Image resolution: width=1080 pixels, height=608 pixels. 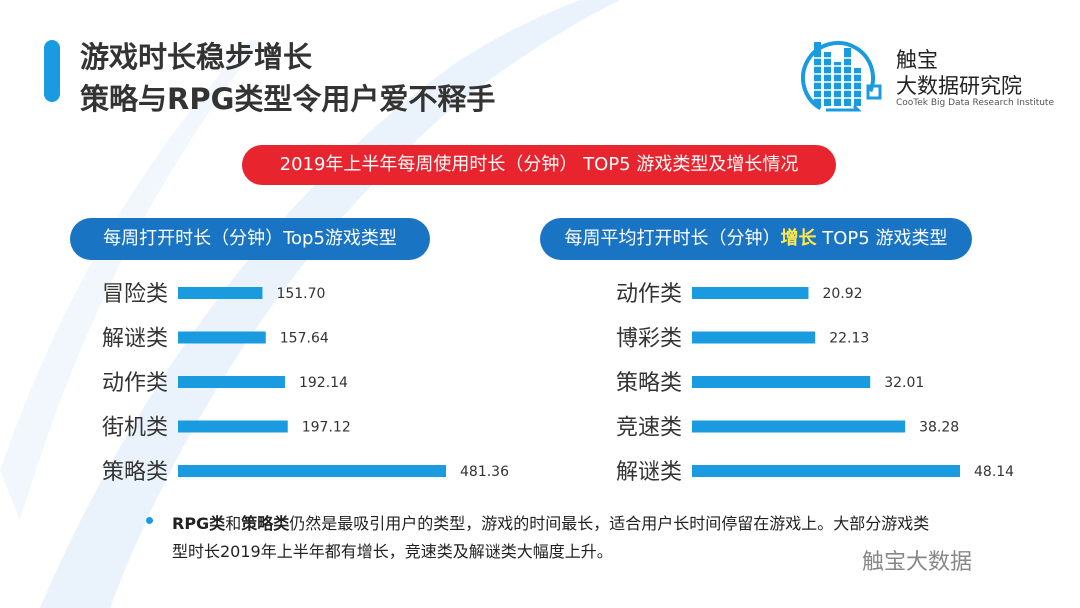 What do you see at coordinates (649, 428) in the screenshot?
I see `category-label: 竞速类` at bounding box center [649, 428].